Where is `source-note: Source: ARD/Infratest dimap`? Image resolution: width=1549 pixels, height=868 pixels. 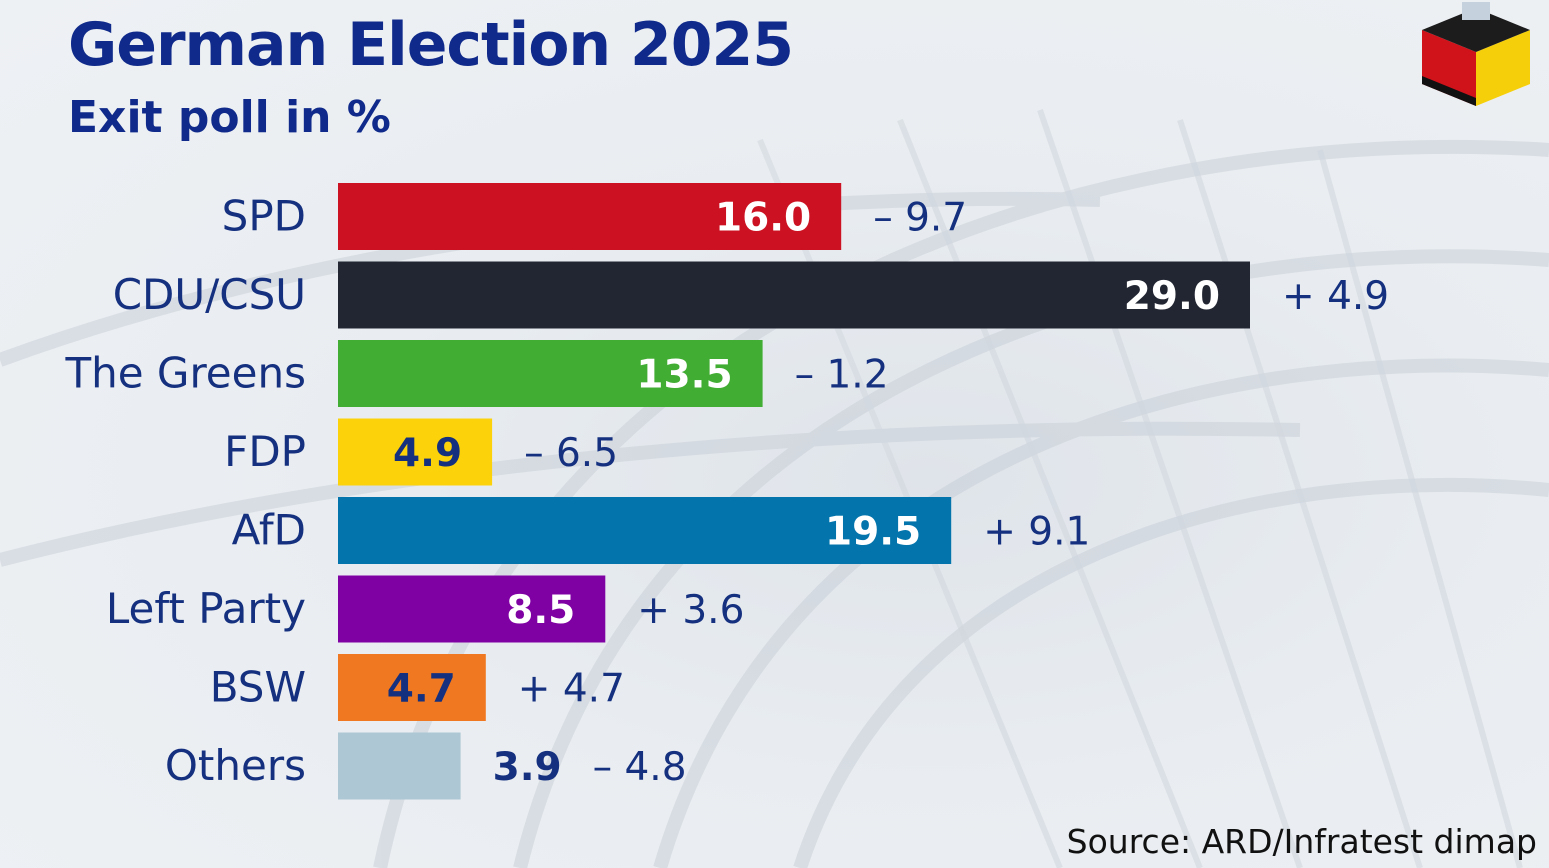 source-note: Source: ARD/Infratest dimap is located at coordinates (1301, 841).